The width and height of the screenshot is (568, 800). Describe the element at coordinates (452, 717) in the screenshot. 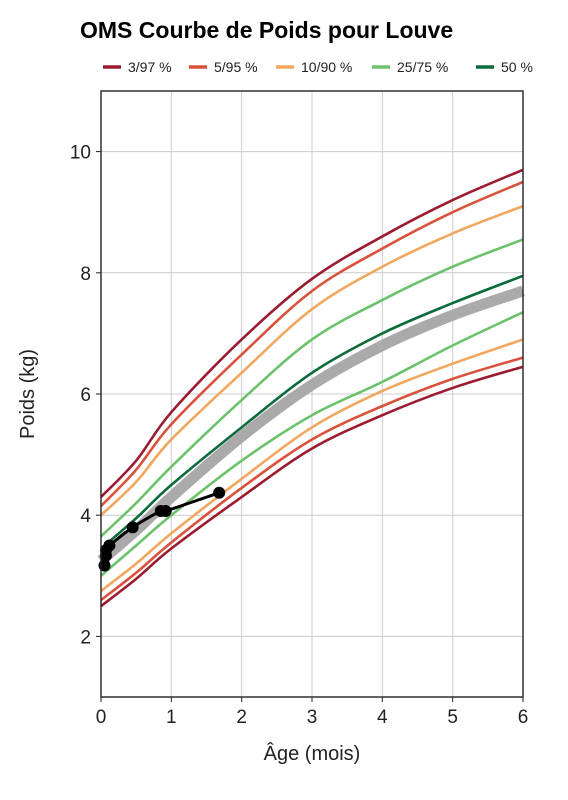

I see `x-tick-label: 5` at that location.